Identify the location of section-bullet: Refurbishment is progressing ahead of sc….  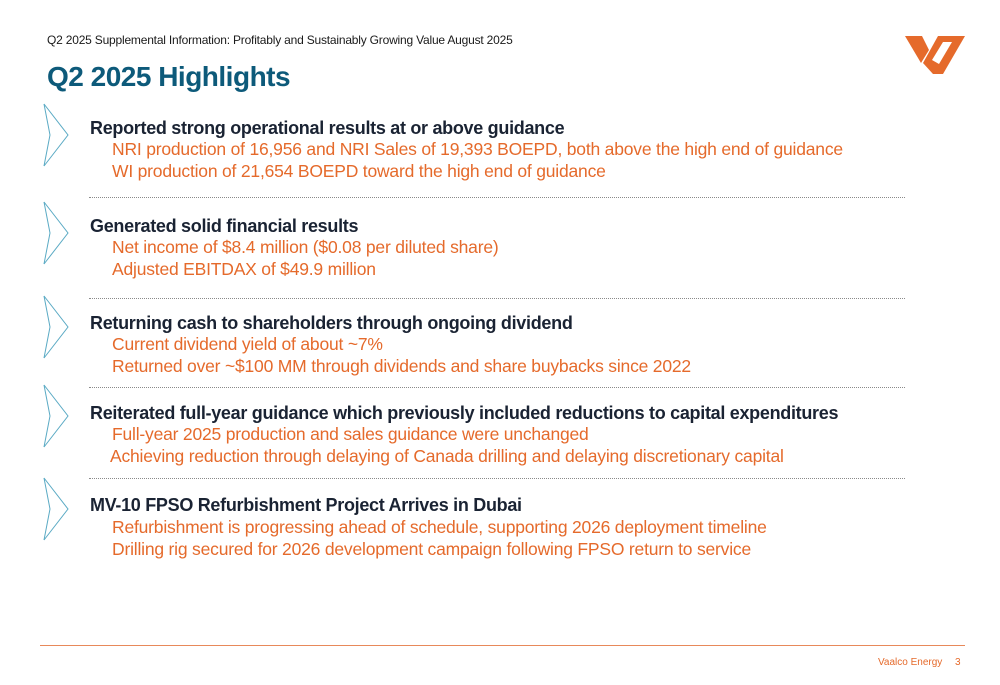
(439, 527).